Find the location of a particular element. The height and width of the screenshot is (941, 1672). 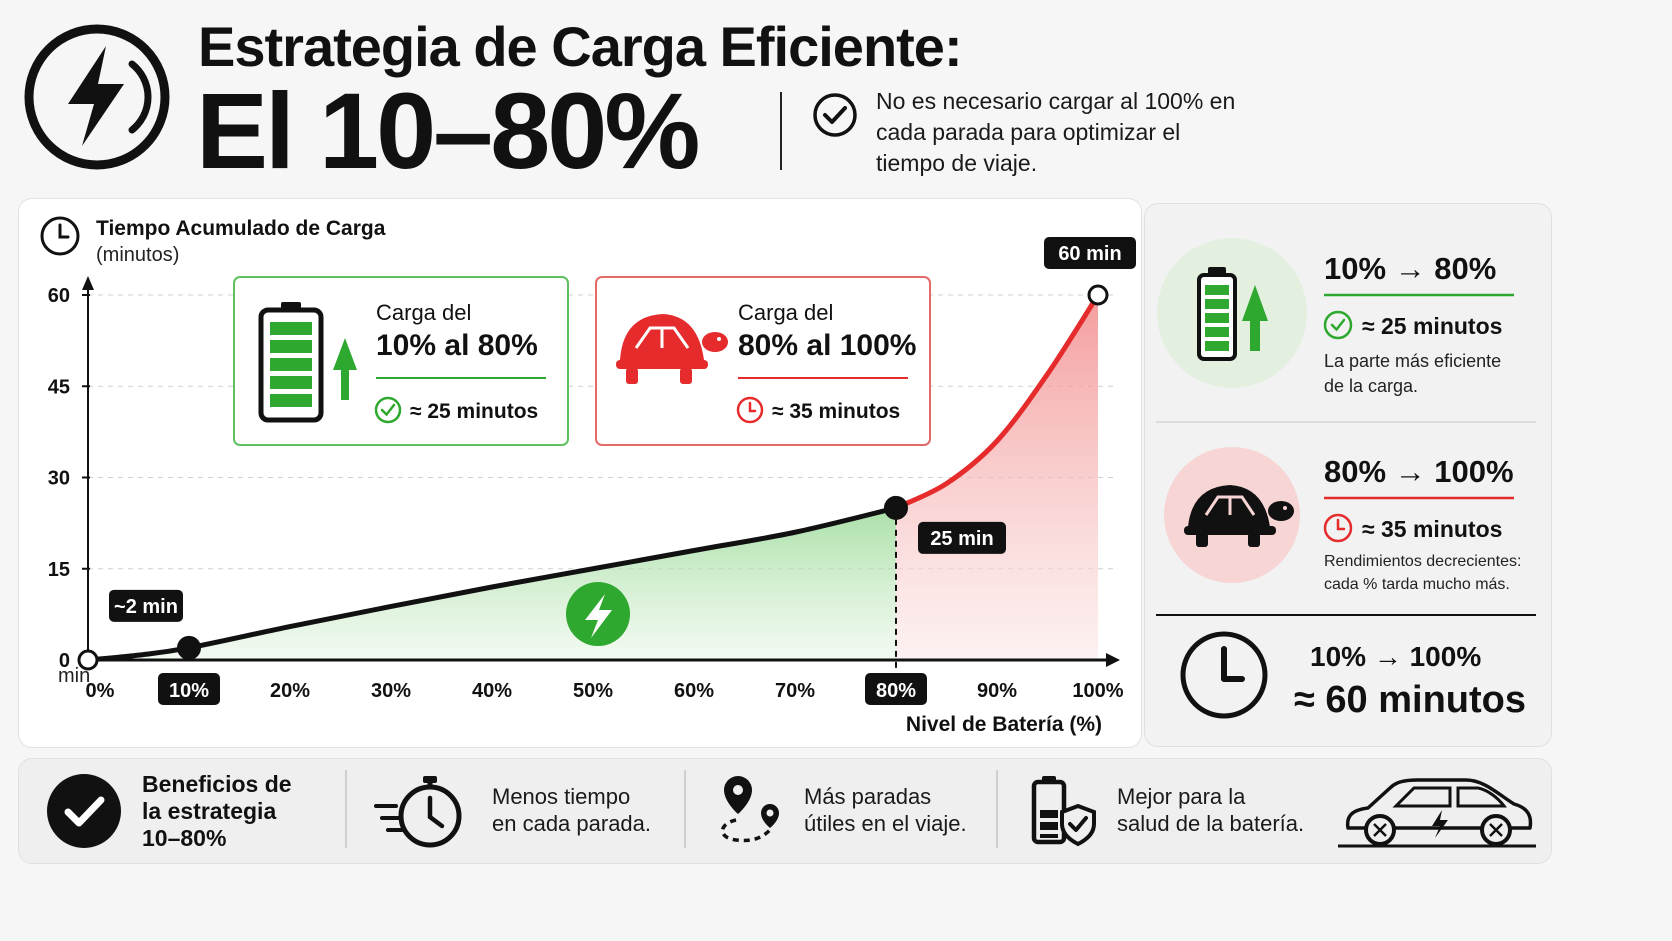

y-axis-unit: (minutos) is located at coordinates (137, 255).